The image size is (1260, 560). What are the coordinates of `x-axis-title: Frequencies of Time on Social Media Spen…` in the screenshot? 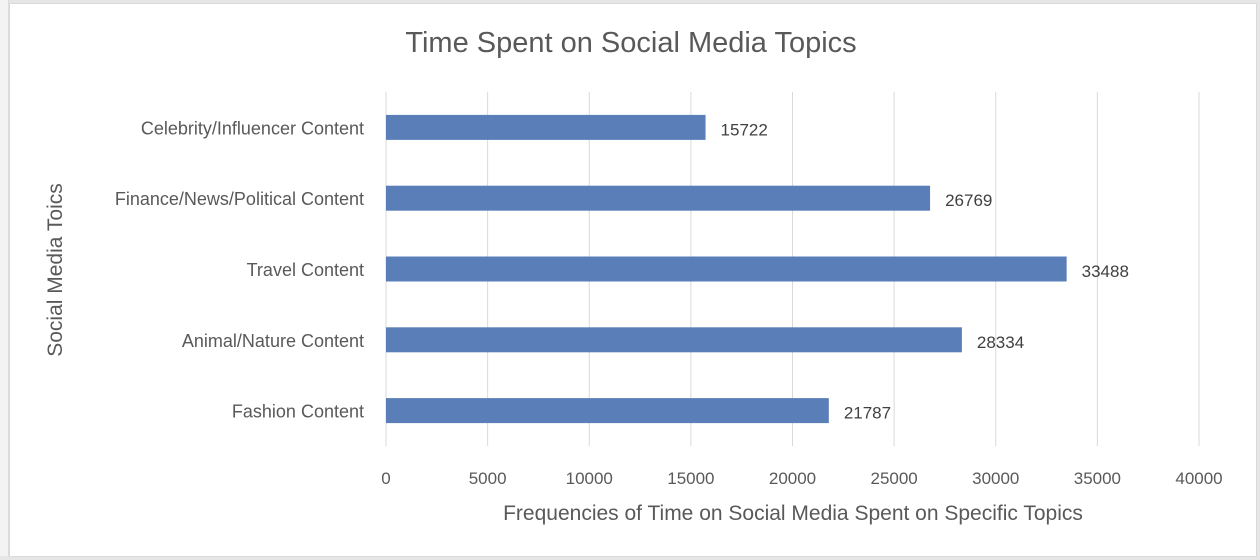 It's located at (793, 513).